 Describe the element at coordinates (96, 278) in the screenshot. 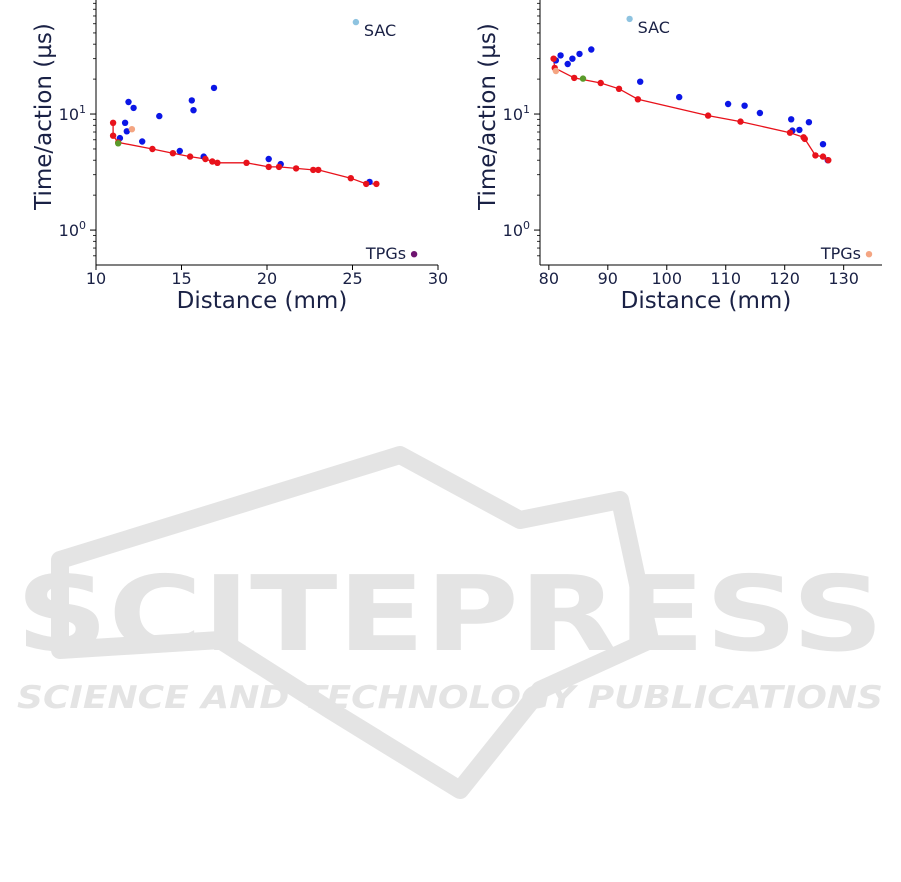

I see `x-tick-label: 10` at that location.